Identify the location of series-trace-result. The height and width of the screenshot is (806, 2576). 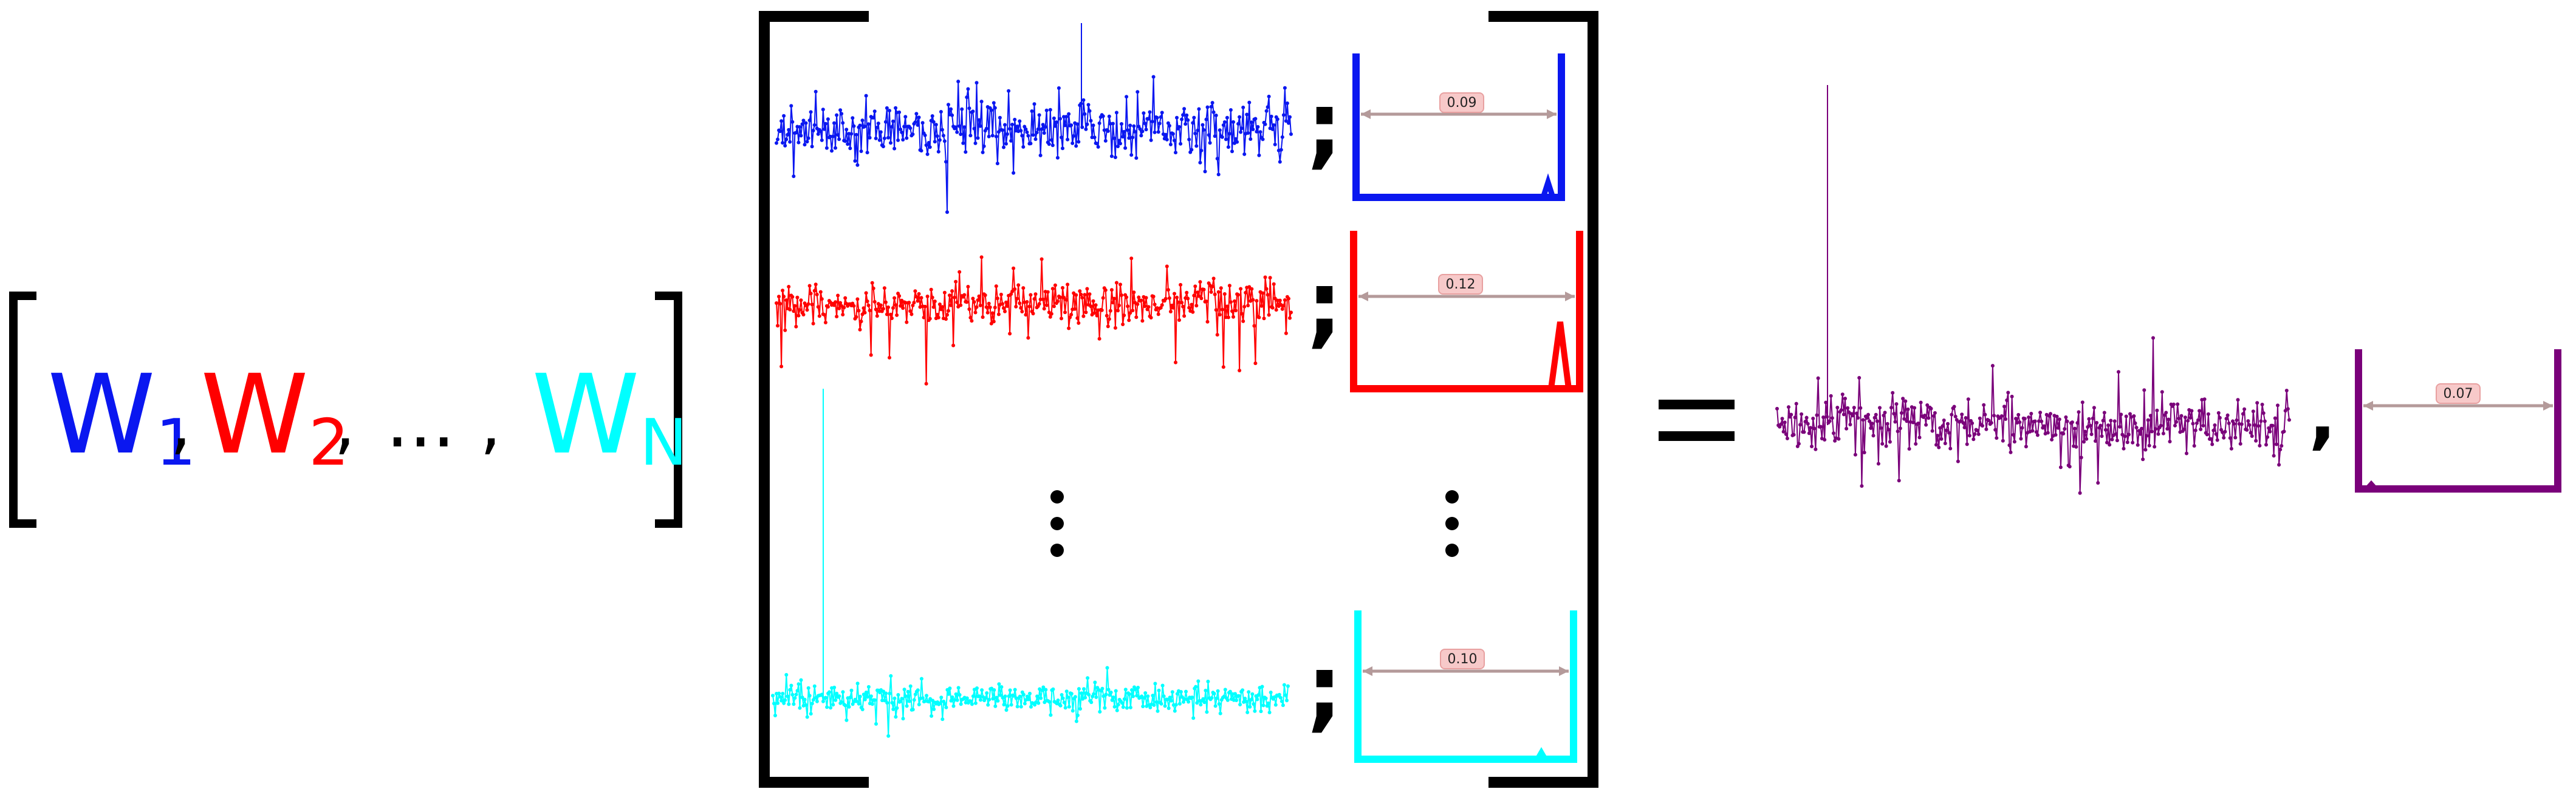
(2033, 415).